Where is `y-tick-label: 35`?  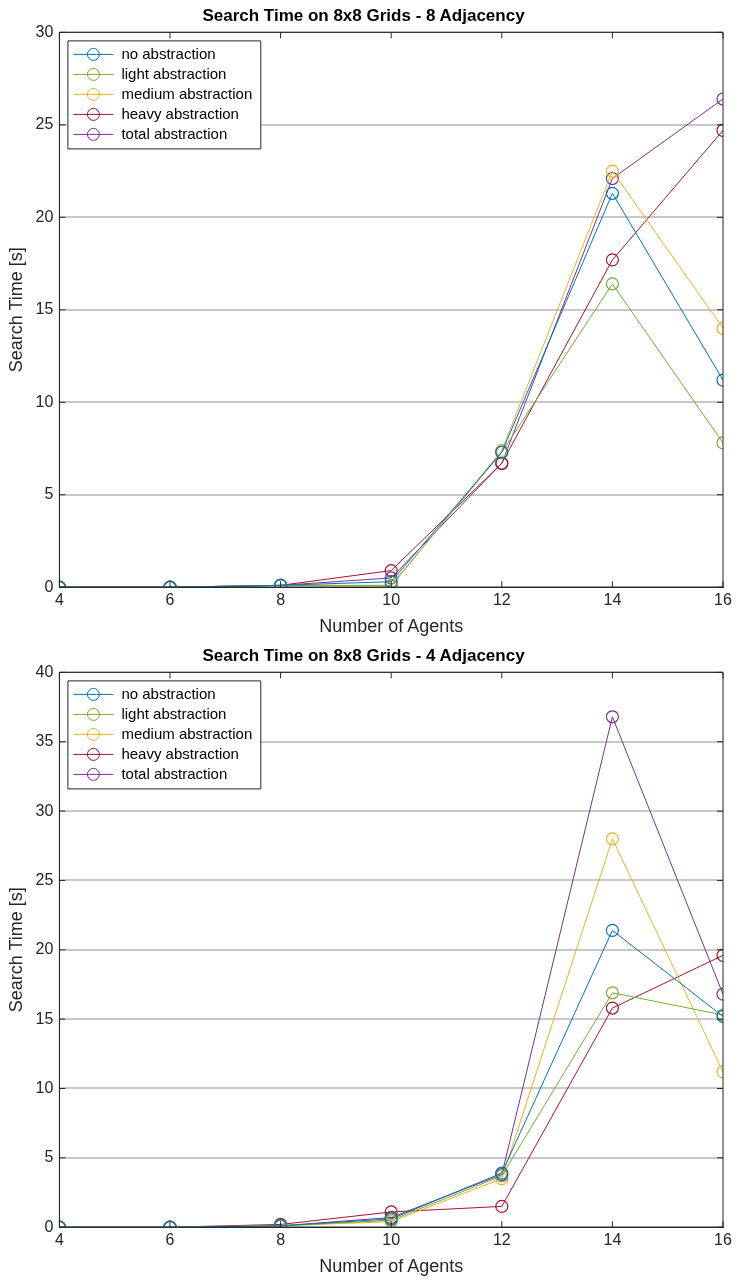 y-tick-label: 35 is located at coordinates (44, 741).